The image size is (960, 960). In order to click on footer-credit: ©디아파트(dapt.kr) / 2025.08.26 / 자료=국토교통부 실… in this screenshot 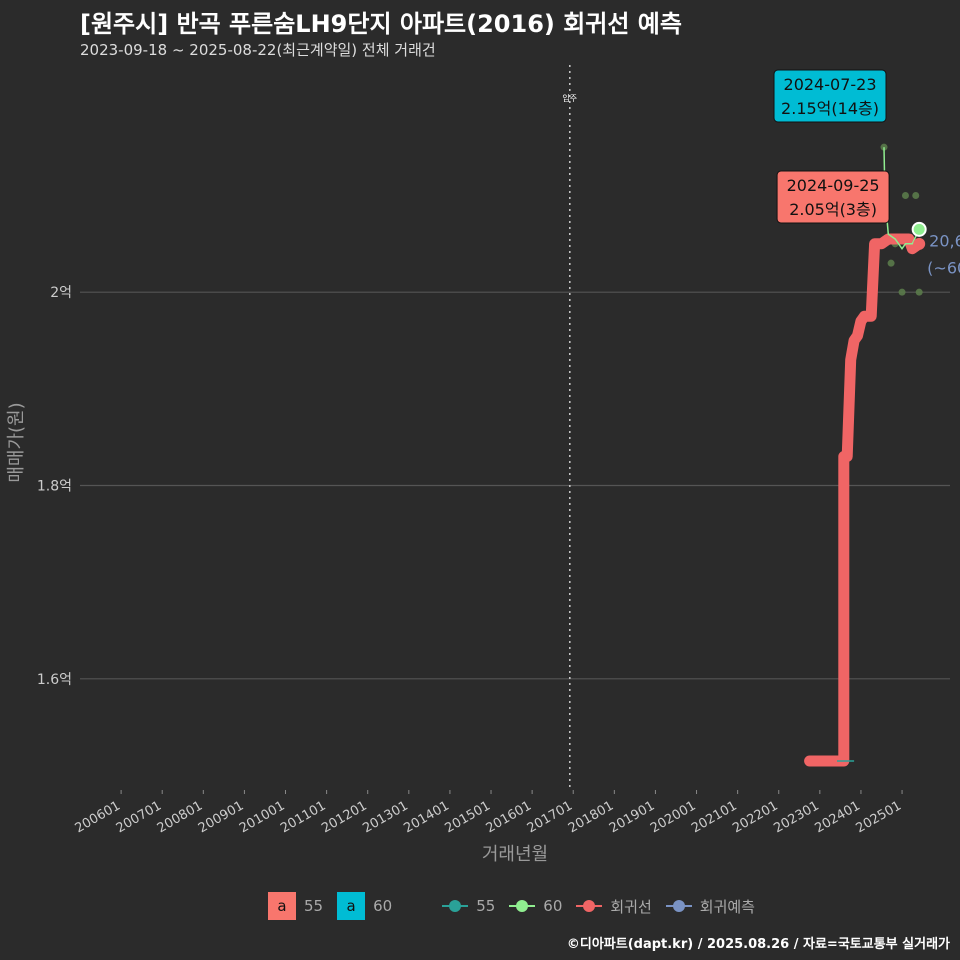, I will do `click(758, 944)`.